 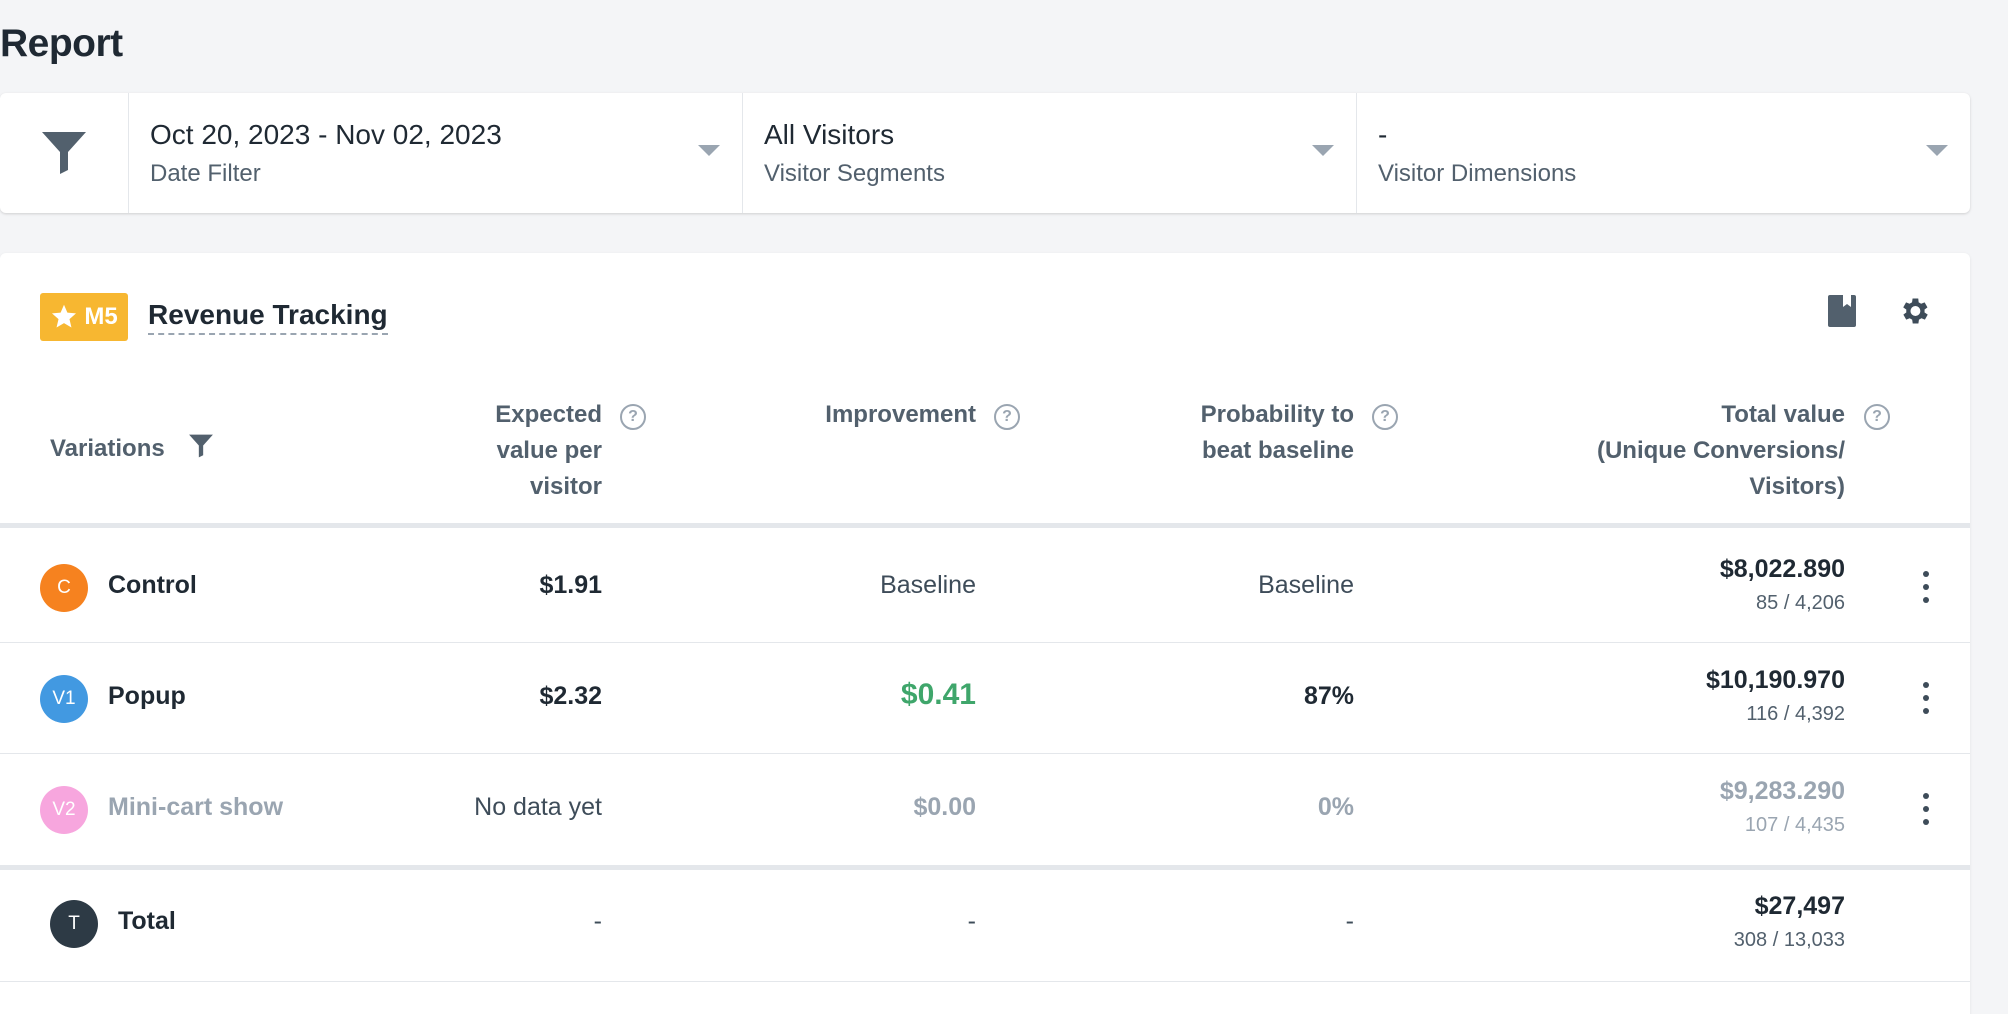 What do you see at coordinates (565, 486) in the screenshot?
I see `expected-value-header-line: visitor` at bounding box center [565, 486].